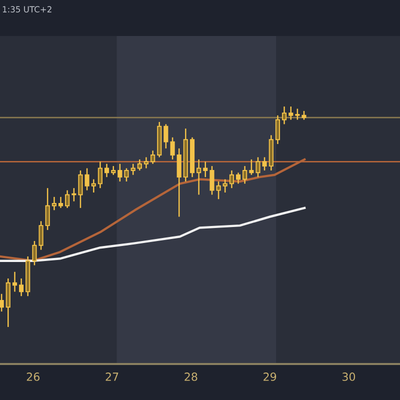 This screenshot has height=400, width=400. Describe the element at coordinates (27, 9) in the screenshot. I see `text: 1:35 UTC+2` at that location.